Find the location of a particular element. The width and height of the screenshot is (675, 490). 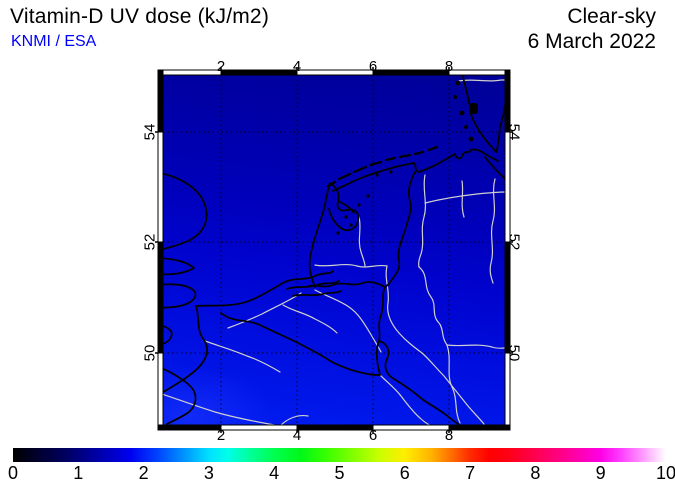

axis-label-bottom: 8 is located at coordinates (449, 435).